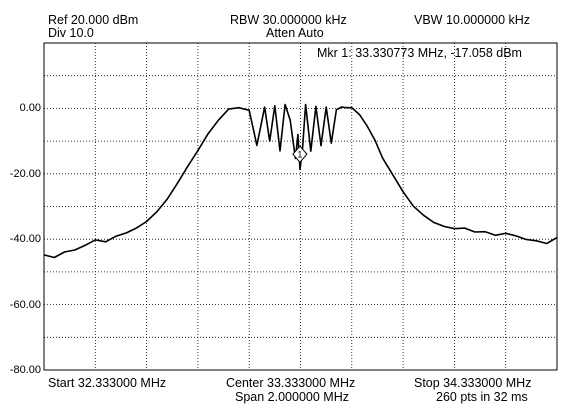 The width and height of the screenshot is (565, 410). What do you see at coordinates (419, 53) in the screenshot?
I see `marker-readout: Mkr 1: 33.330773 MHz, -17.058 dBm` at bounding box center [419, 53].